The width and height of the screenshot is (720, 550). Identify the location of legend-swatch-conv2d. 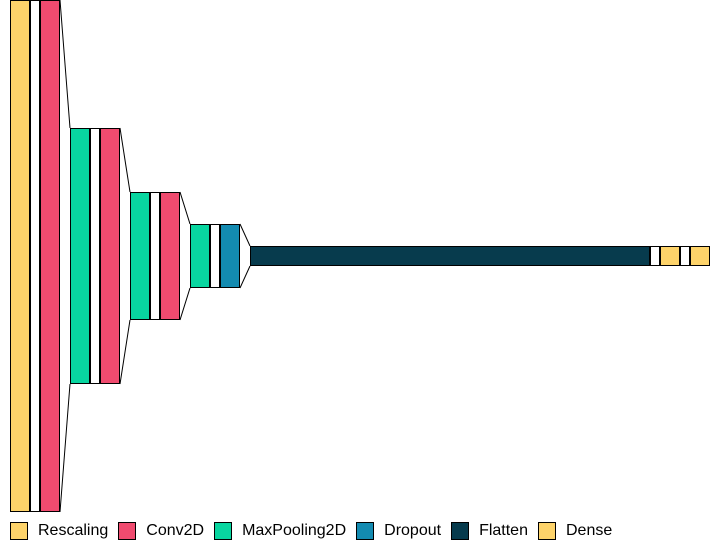
(127, 531).